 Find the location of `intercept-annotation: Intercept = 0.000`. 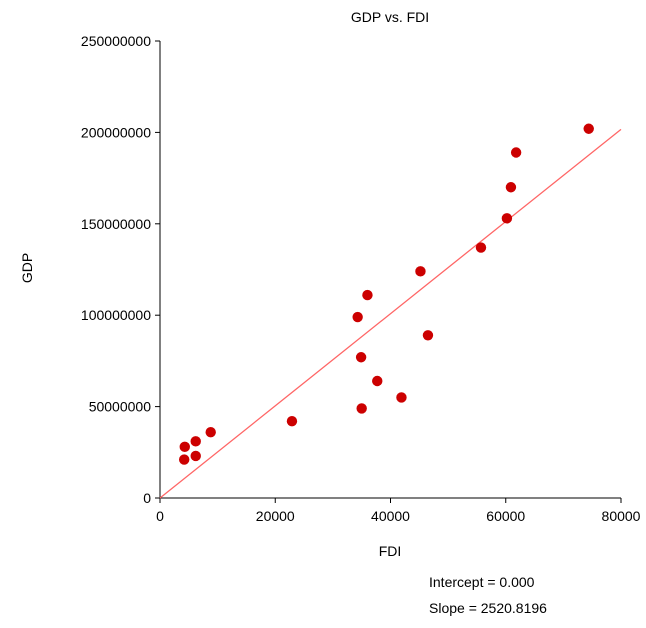

intercept-annotation: Intercept = 0.000 is located at coordinates (482, 582).